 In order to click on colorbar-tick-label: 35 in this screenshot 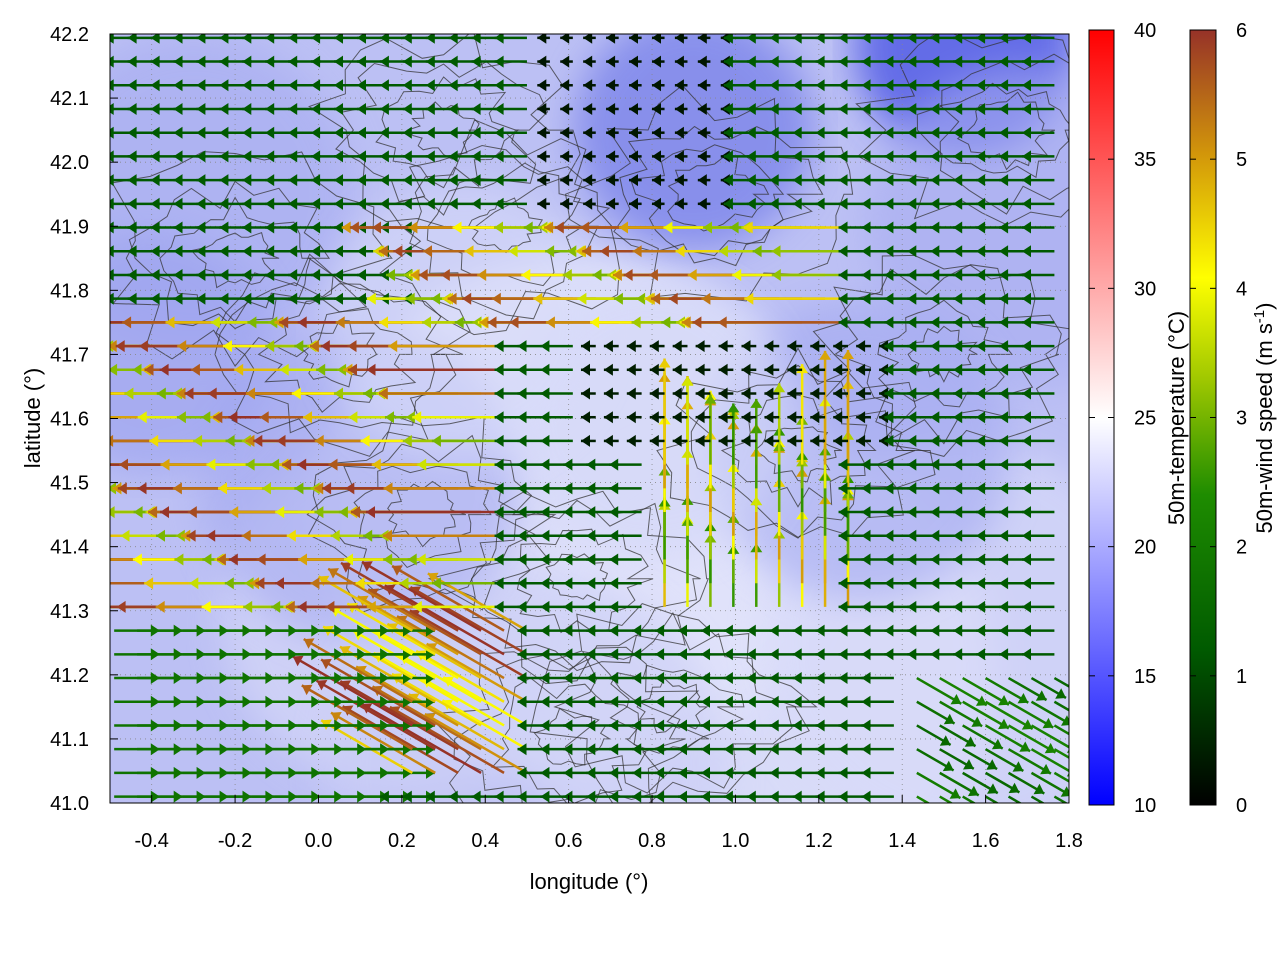, I will do `click(1145, 160)`.